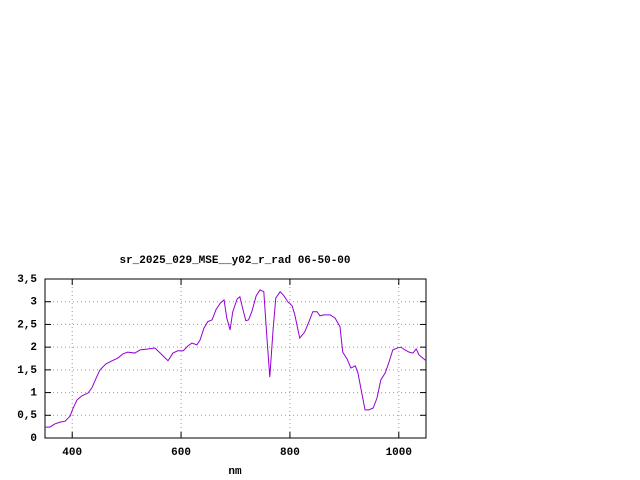  What do you see at coordinates (27, 325) in the screenshot?
I see `y-tick-label: 2,5` at bounding box center [27, 325].